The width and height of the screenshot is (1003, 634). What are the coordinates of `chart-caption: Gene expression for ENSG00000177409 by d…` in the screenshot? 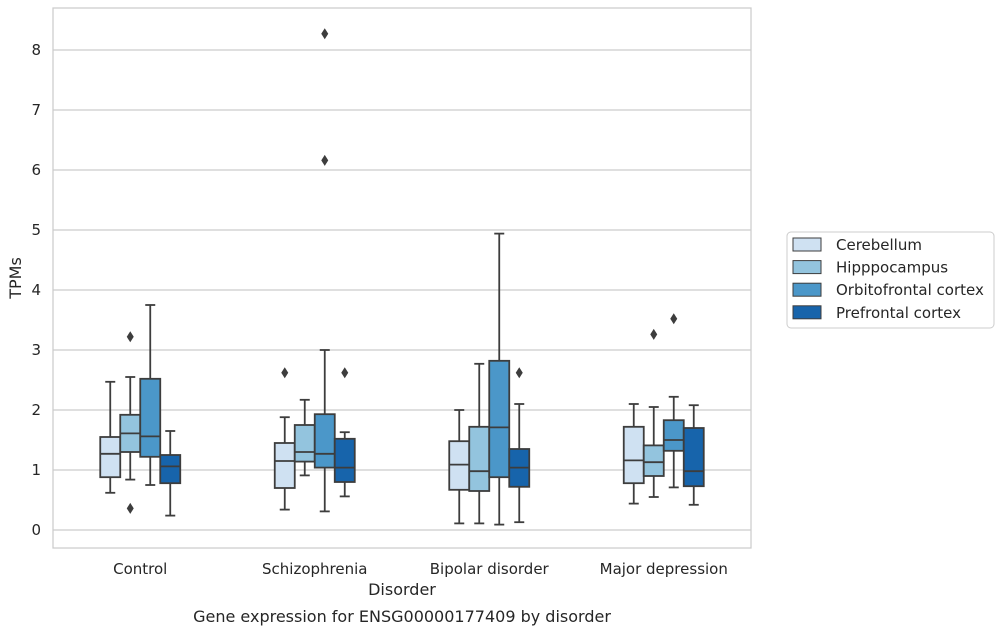 It's located at (402, 616).